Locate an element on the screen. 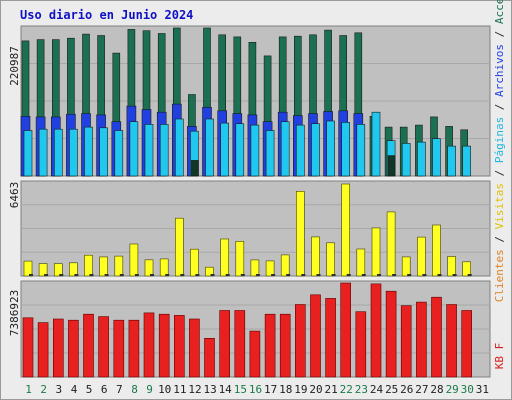 The width and height of the screenshot is (512, 400). x-tick-label-25: 25 is located at coordinates (391, 389).